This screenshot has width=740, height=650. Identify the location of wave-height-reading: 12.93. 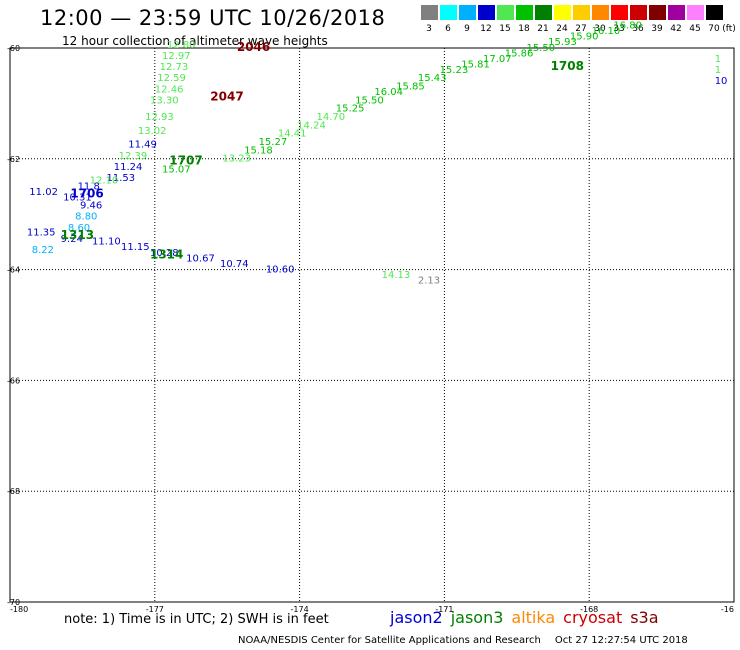
(159, 117).